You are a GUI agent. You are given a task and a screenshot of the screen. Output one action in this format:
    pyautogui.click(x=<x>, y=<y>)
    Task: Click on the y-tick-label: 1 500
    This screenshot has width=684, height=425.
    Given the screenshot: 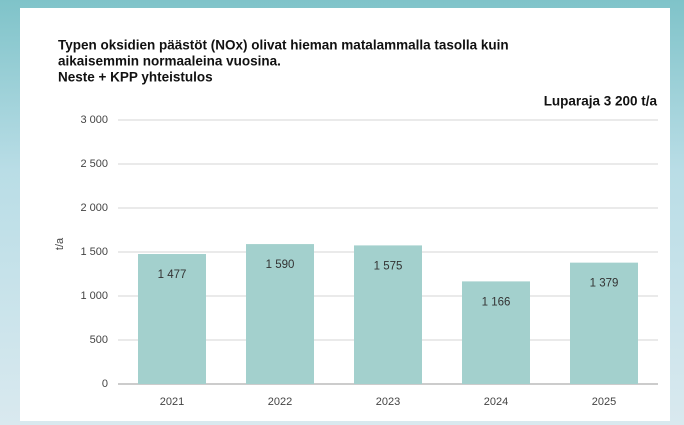 What is the action you would take?
    pyautogui.click(x=94, y=252)
    